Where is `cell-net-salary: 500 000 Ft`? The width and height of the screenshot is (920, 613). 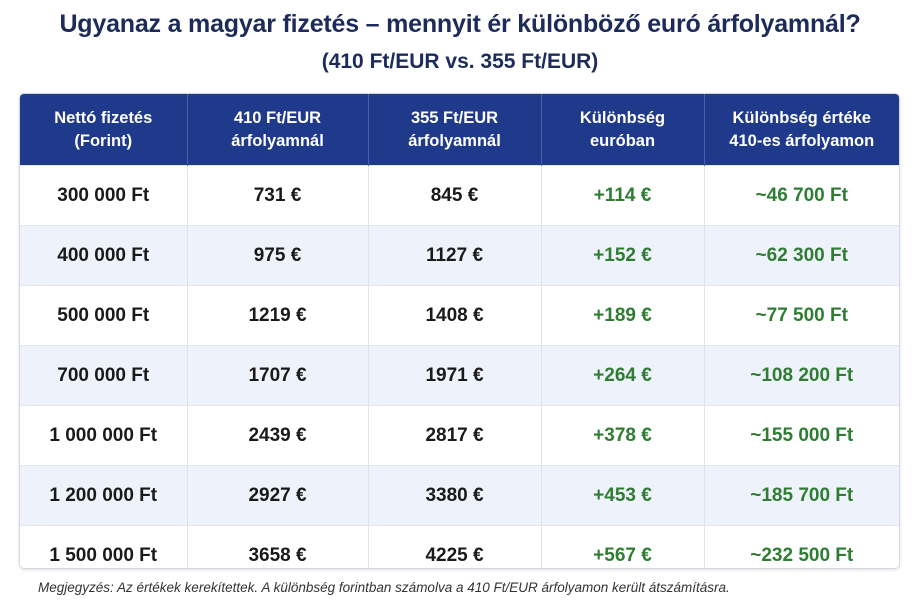 cell-net-salary: 500 000 Ft is located at coordinates (104, 315).